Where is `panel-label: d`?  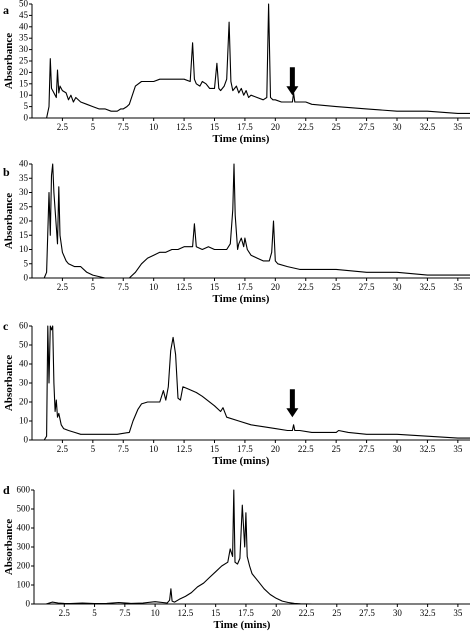
panel-label: d is located at coordinates (6, 490).